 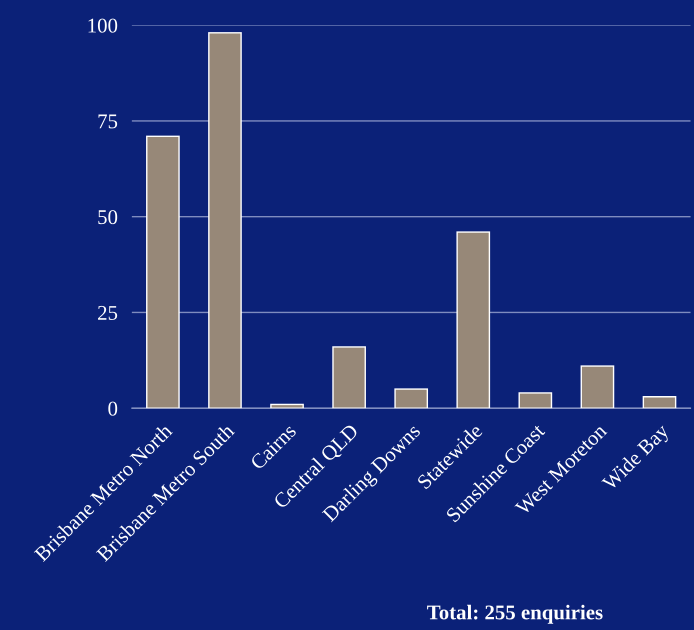 I want to click on y-tick-label: 75, so click(x=108, y=121).